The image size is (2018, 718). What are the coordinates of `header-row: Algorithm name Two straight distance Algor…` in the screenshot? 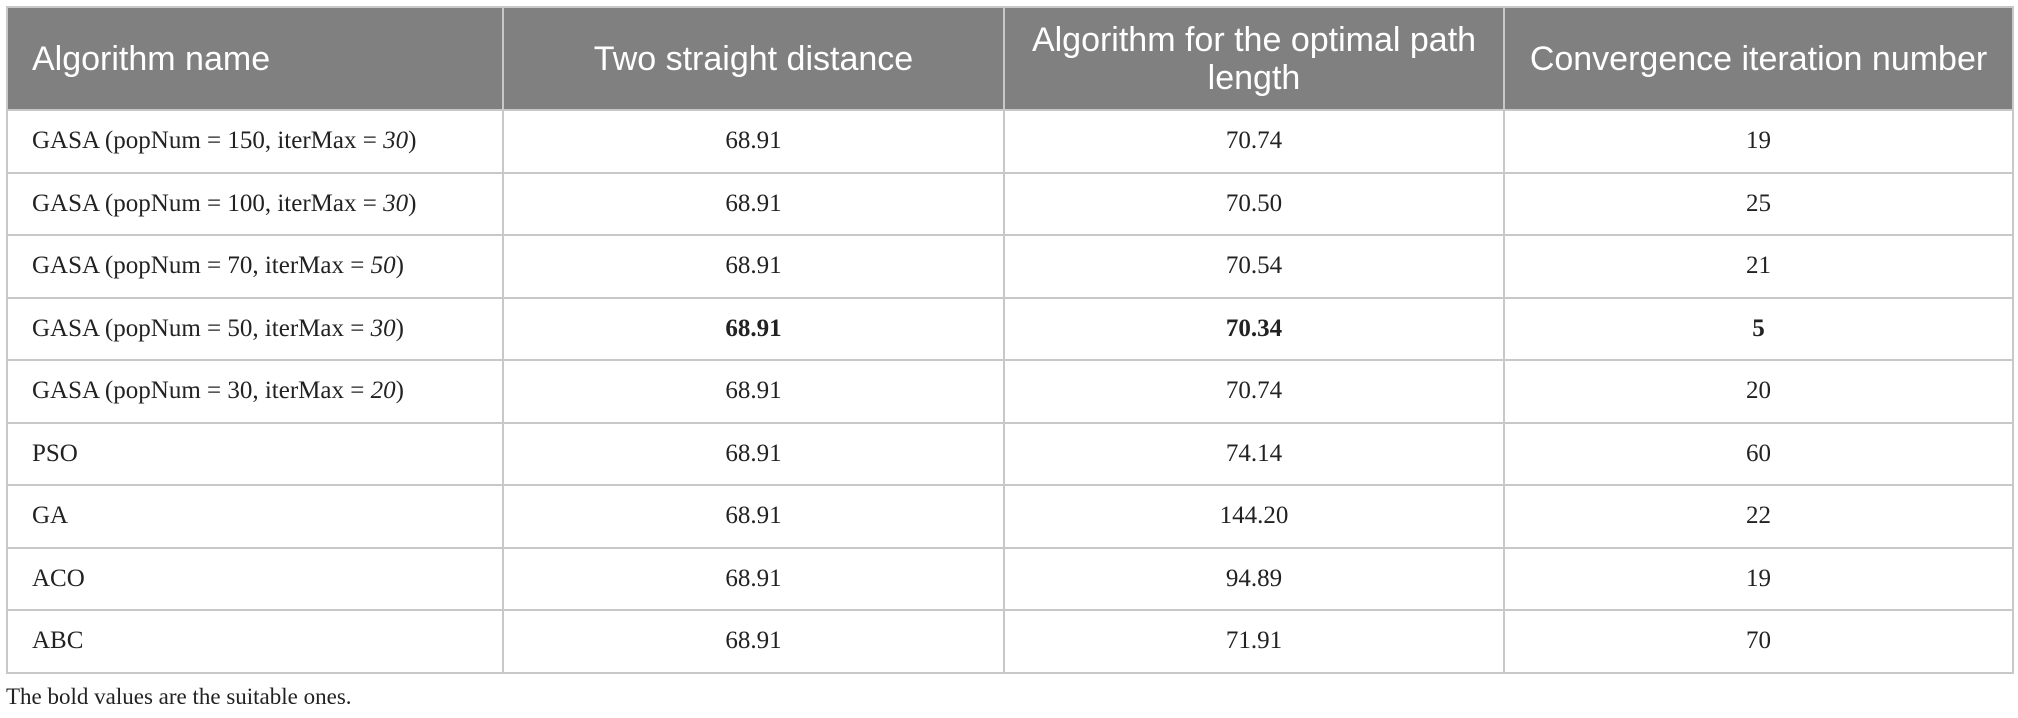 It's located at (1010, 58).